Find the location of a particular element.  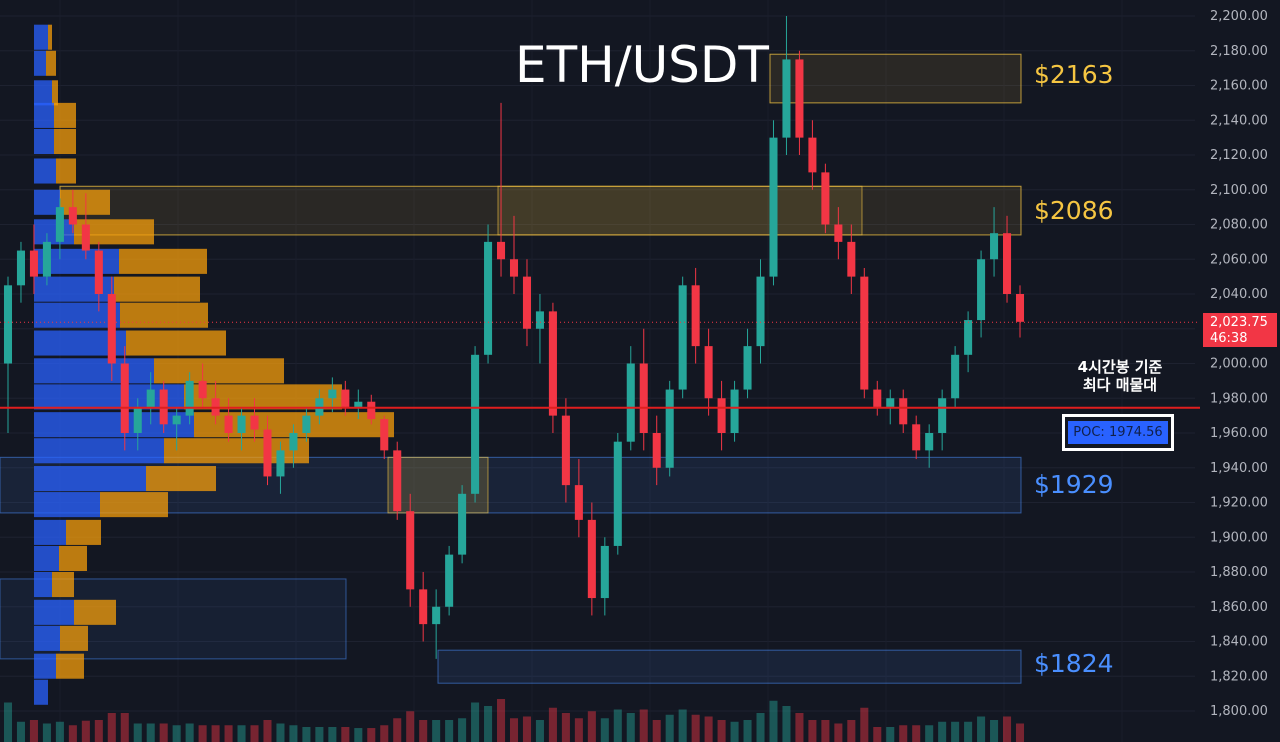

poc-label-box: POC: 1974.56 is located at coordinates (1118, 432).